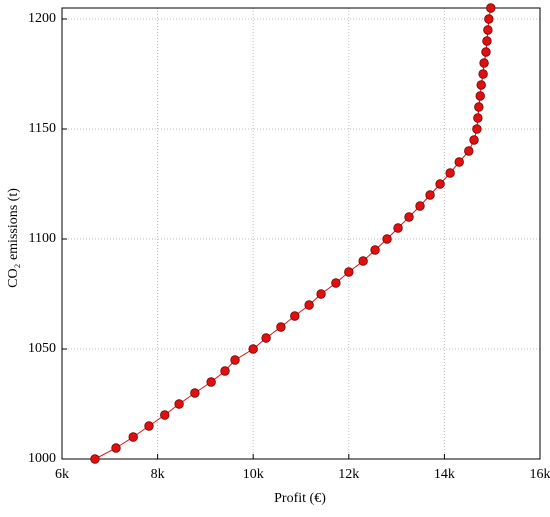 Image resolution: width=550 pixels, height=517 pixels. Describe the element at coordinates (540, 474) in the screenshot. I see `x-tick-label: 16k` at that location.